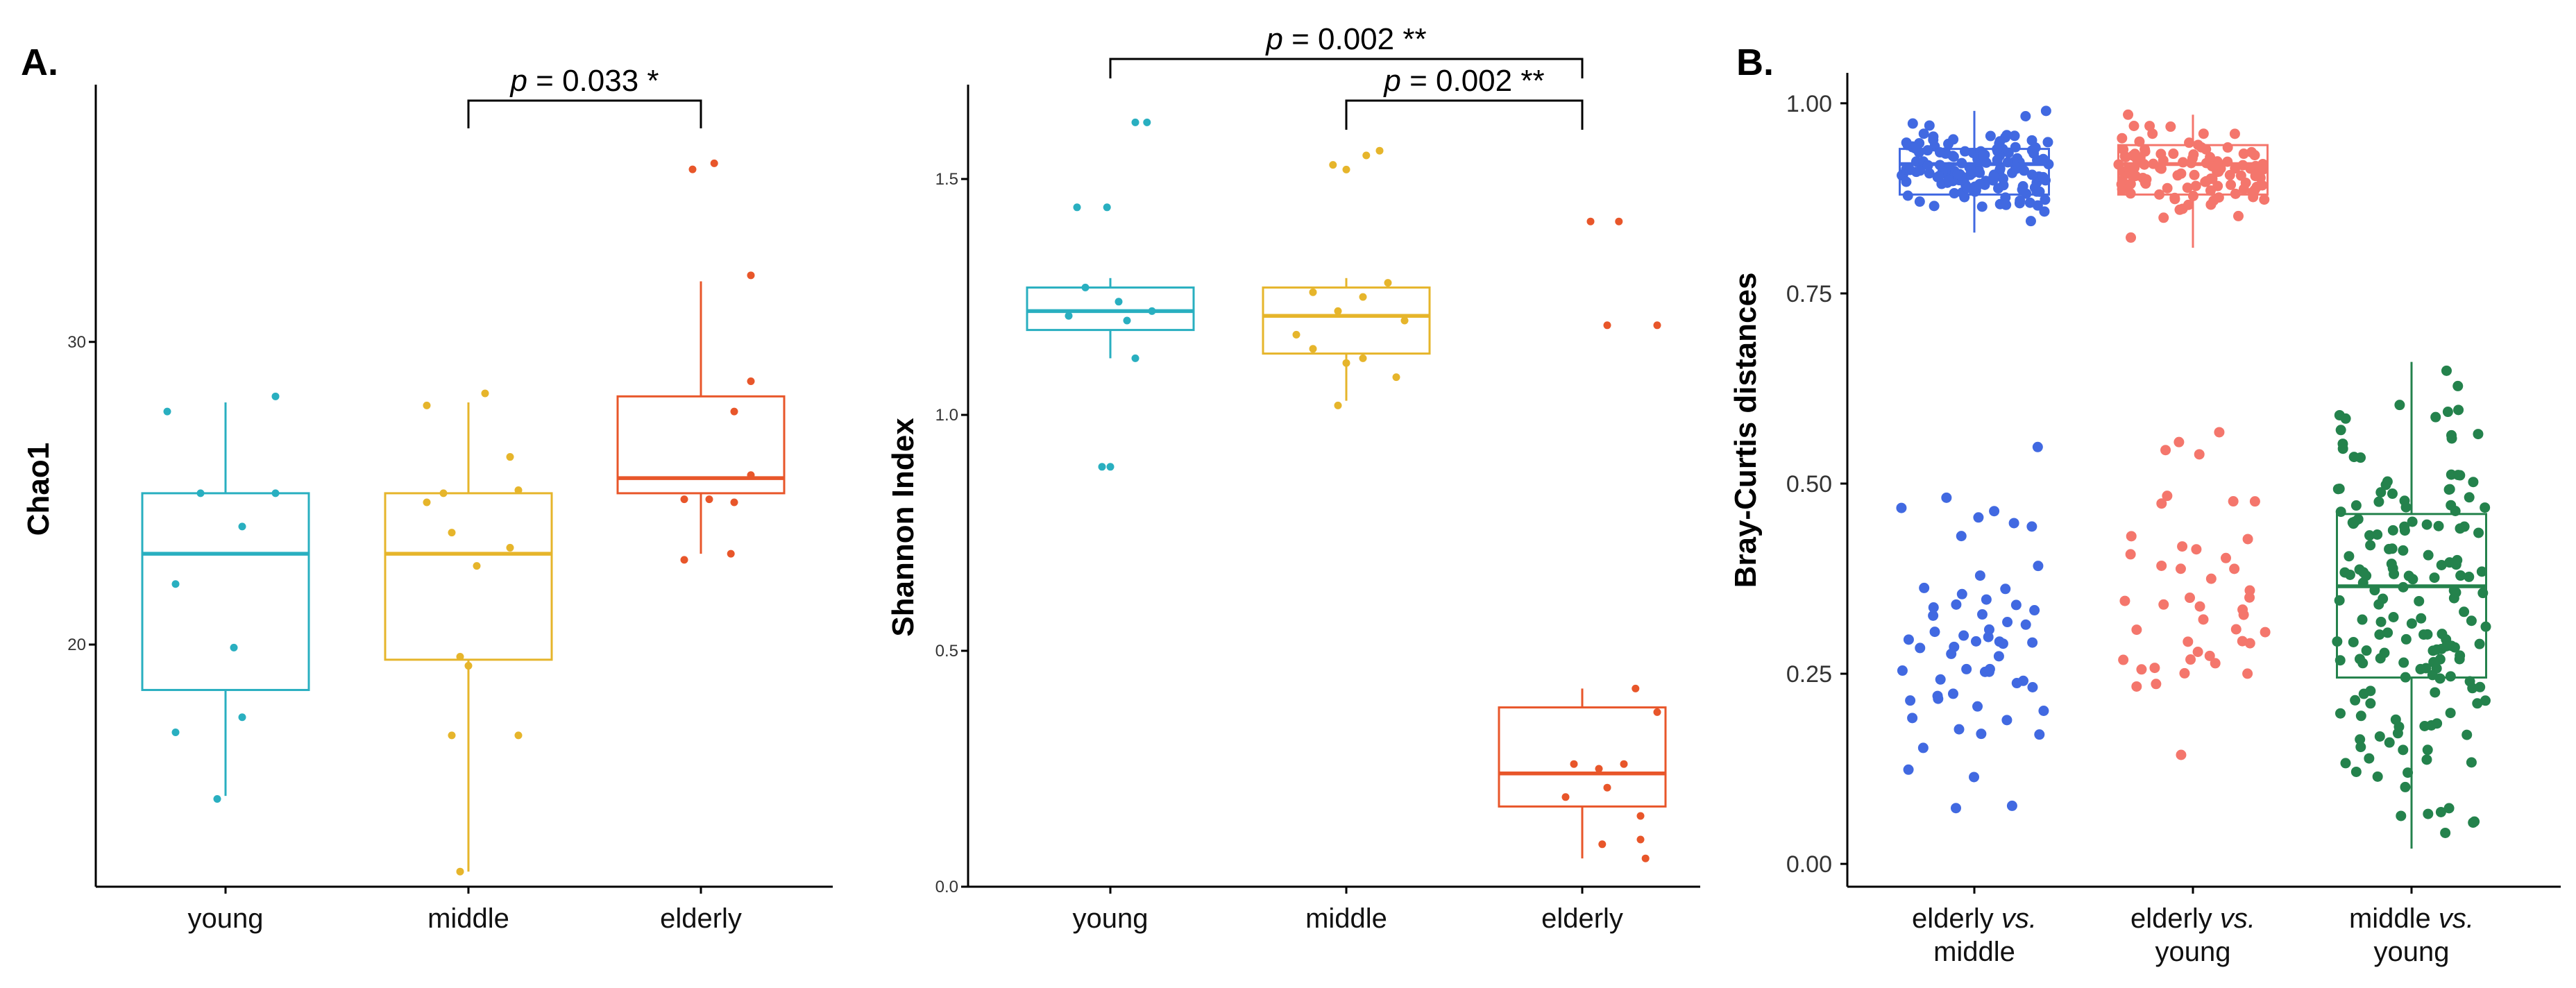  Describe the element at coordinates (946, 415) in the screenshot. I see `y-tick-label: 1.0` at that location.